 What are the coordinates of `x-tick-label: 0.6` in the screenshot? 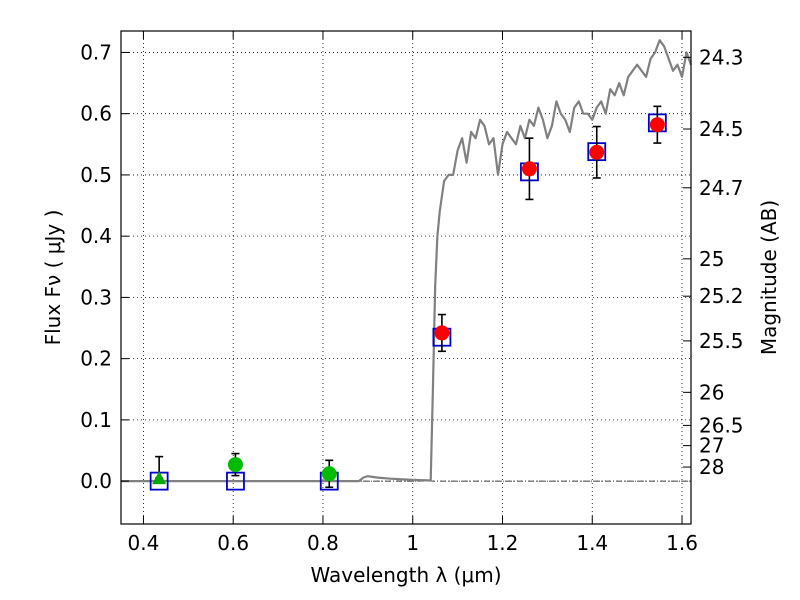 It's located at (233, 543).